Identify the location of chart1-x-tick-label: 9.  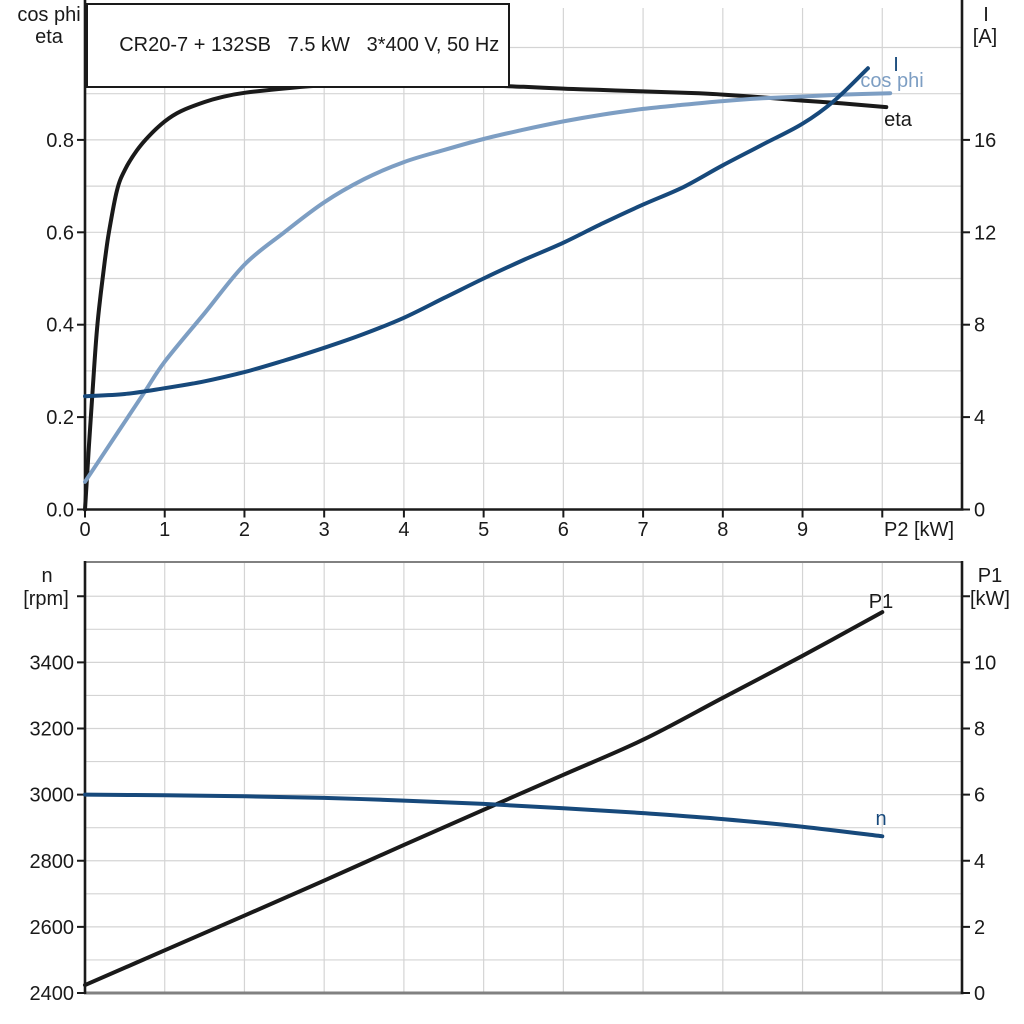
(802, 530).